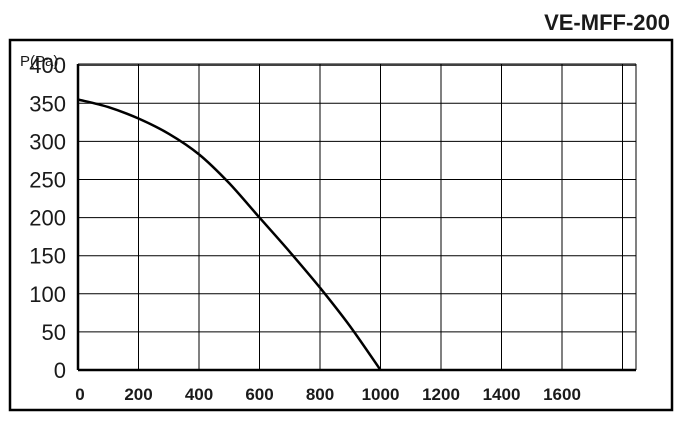 The height and width of the screenshot is (424, 681). Describe the element at coordinates (562, 394) in the screenshot. I see `x-tick-label: 1600` at that location.